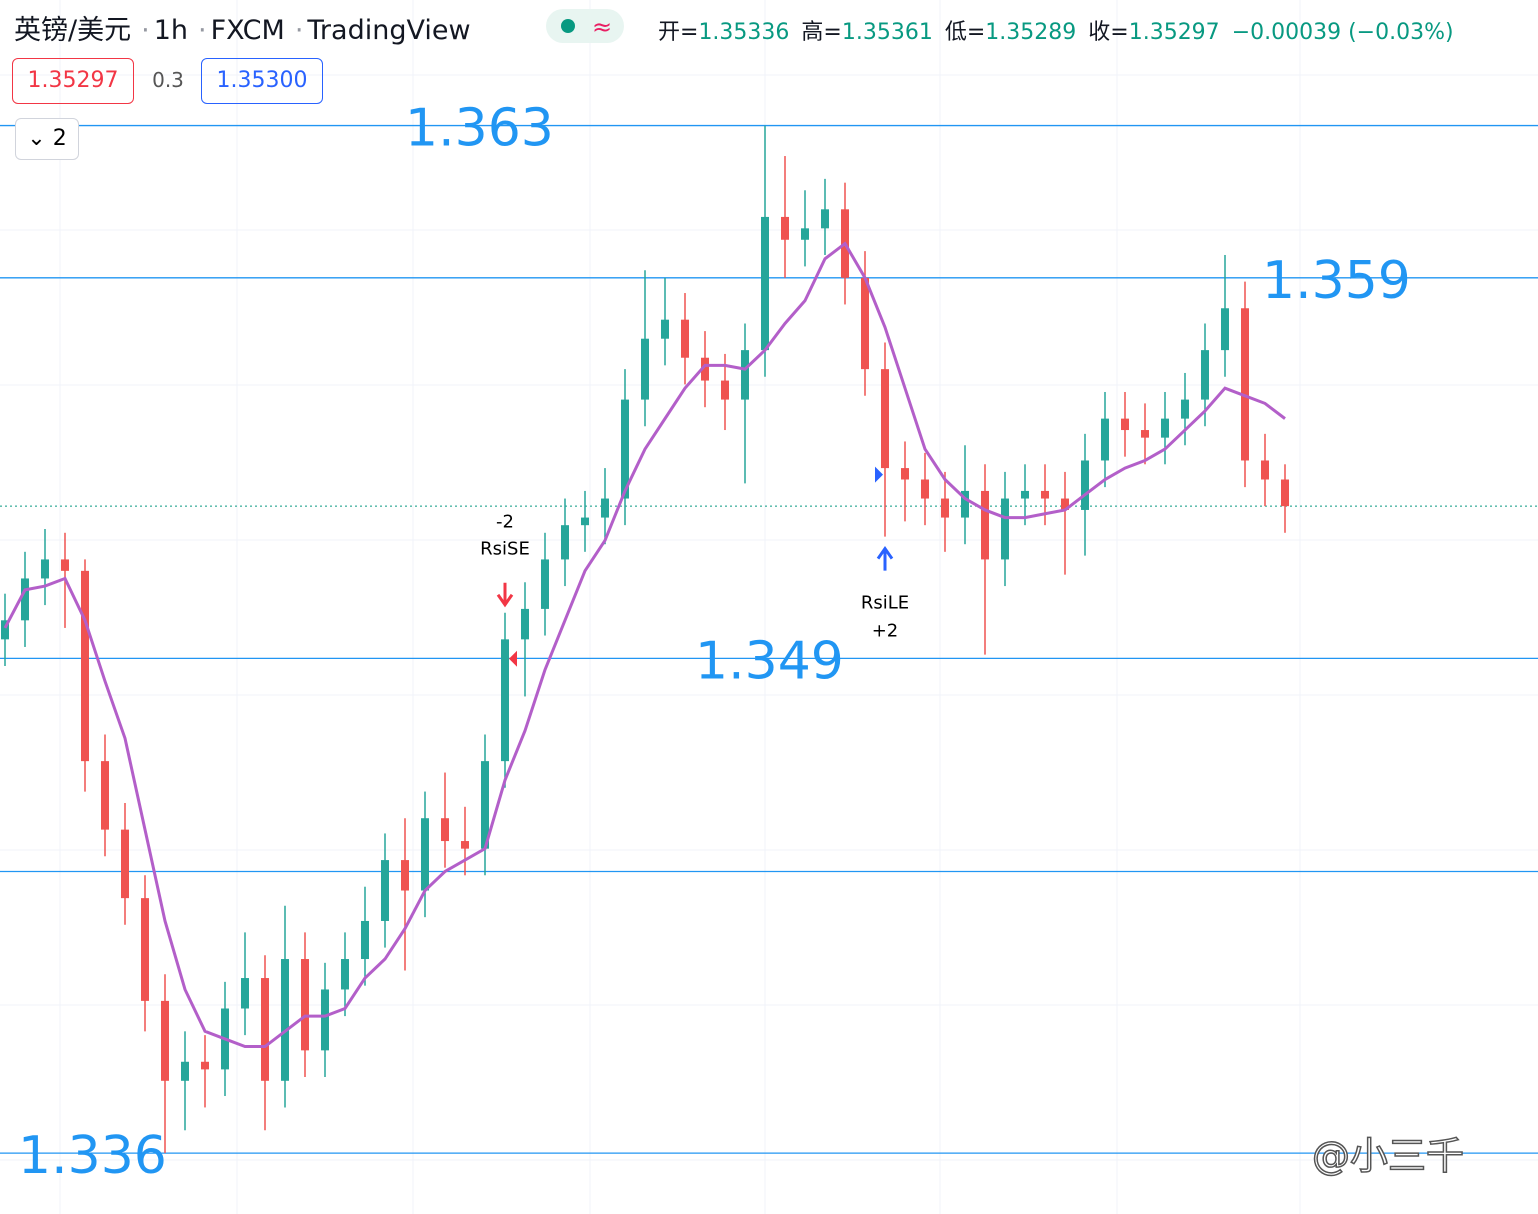 The image size is (1538, 1214). What do you see at coordinates (887, 32) in the screenshot?
I see `ohlc-value: 1.35361` at bounding box center [887, 32].